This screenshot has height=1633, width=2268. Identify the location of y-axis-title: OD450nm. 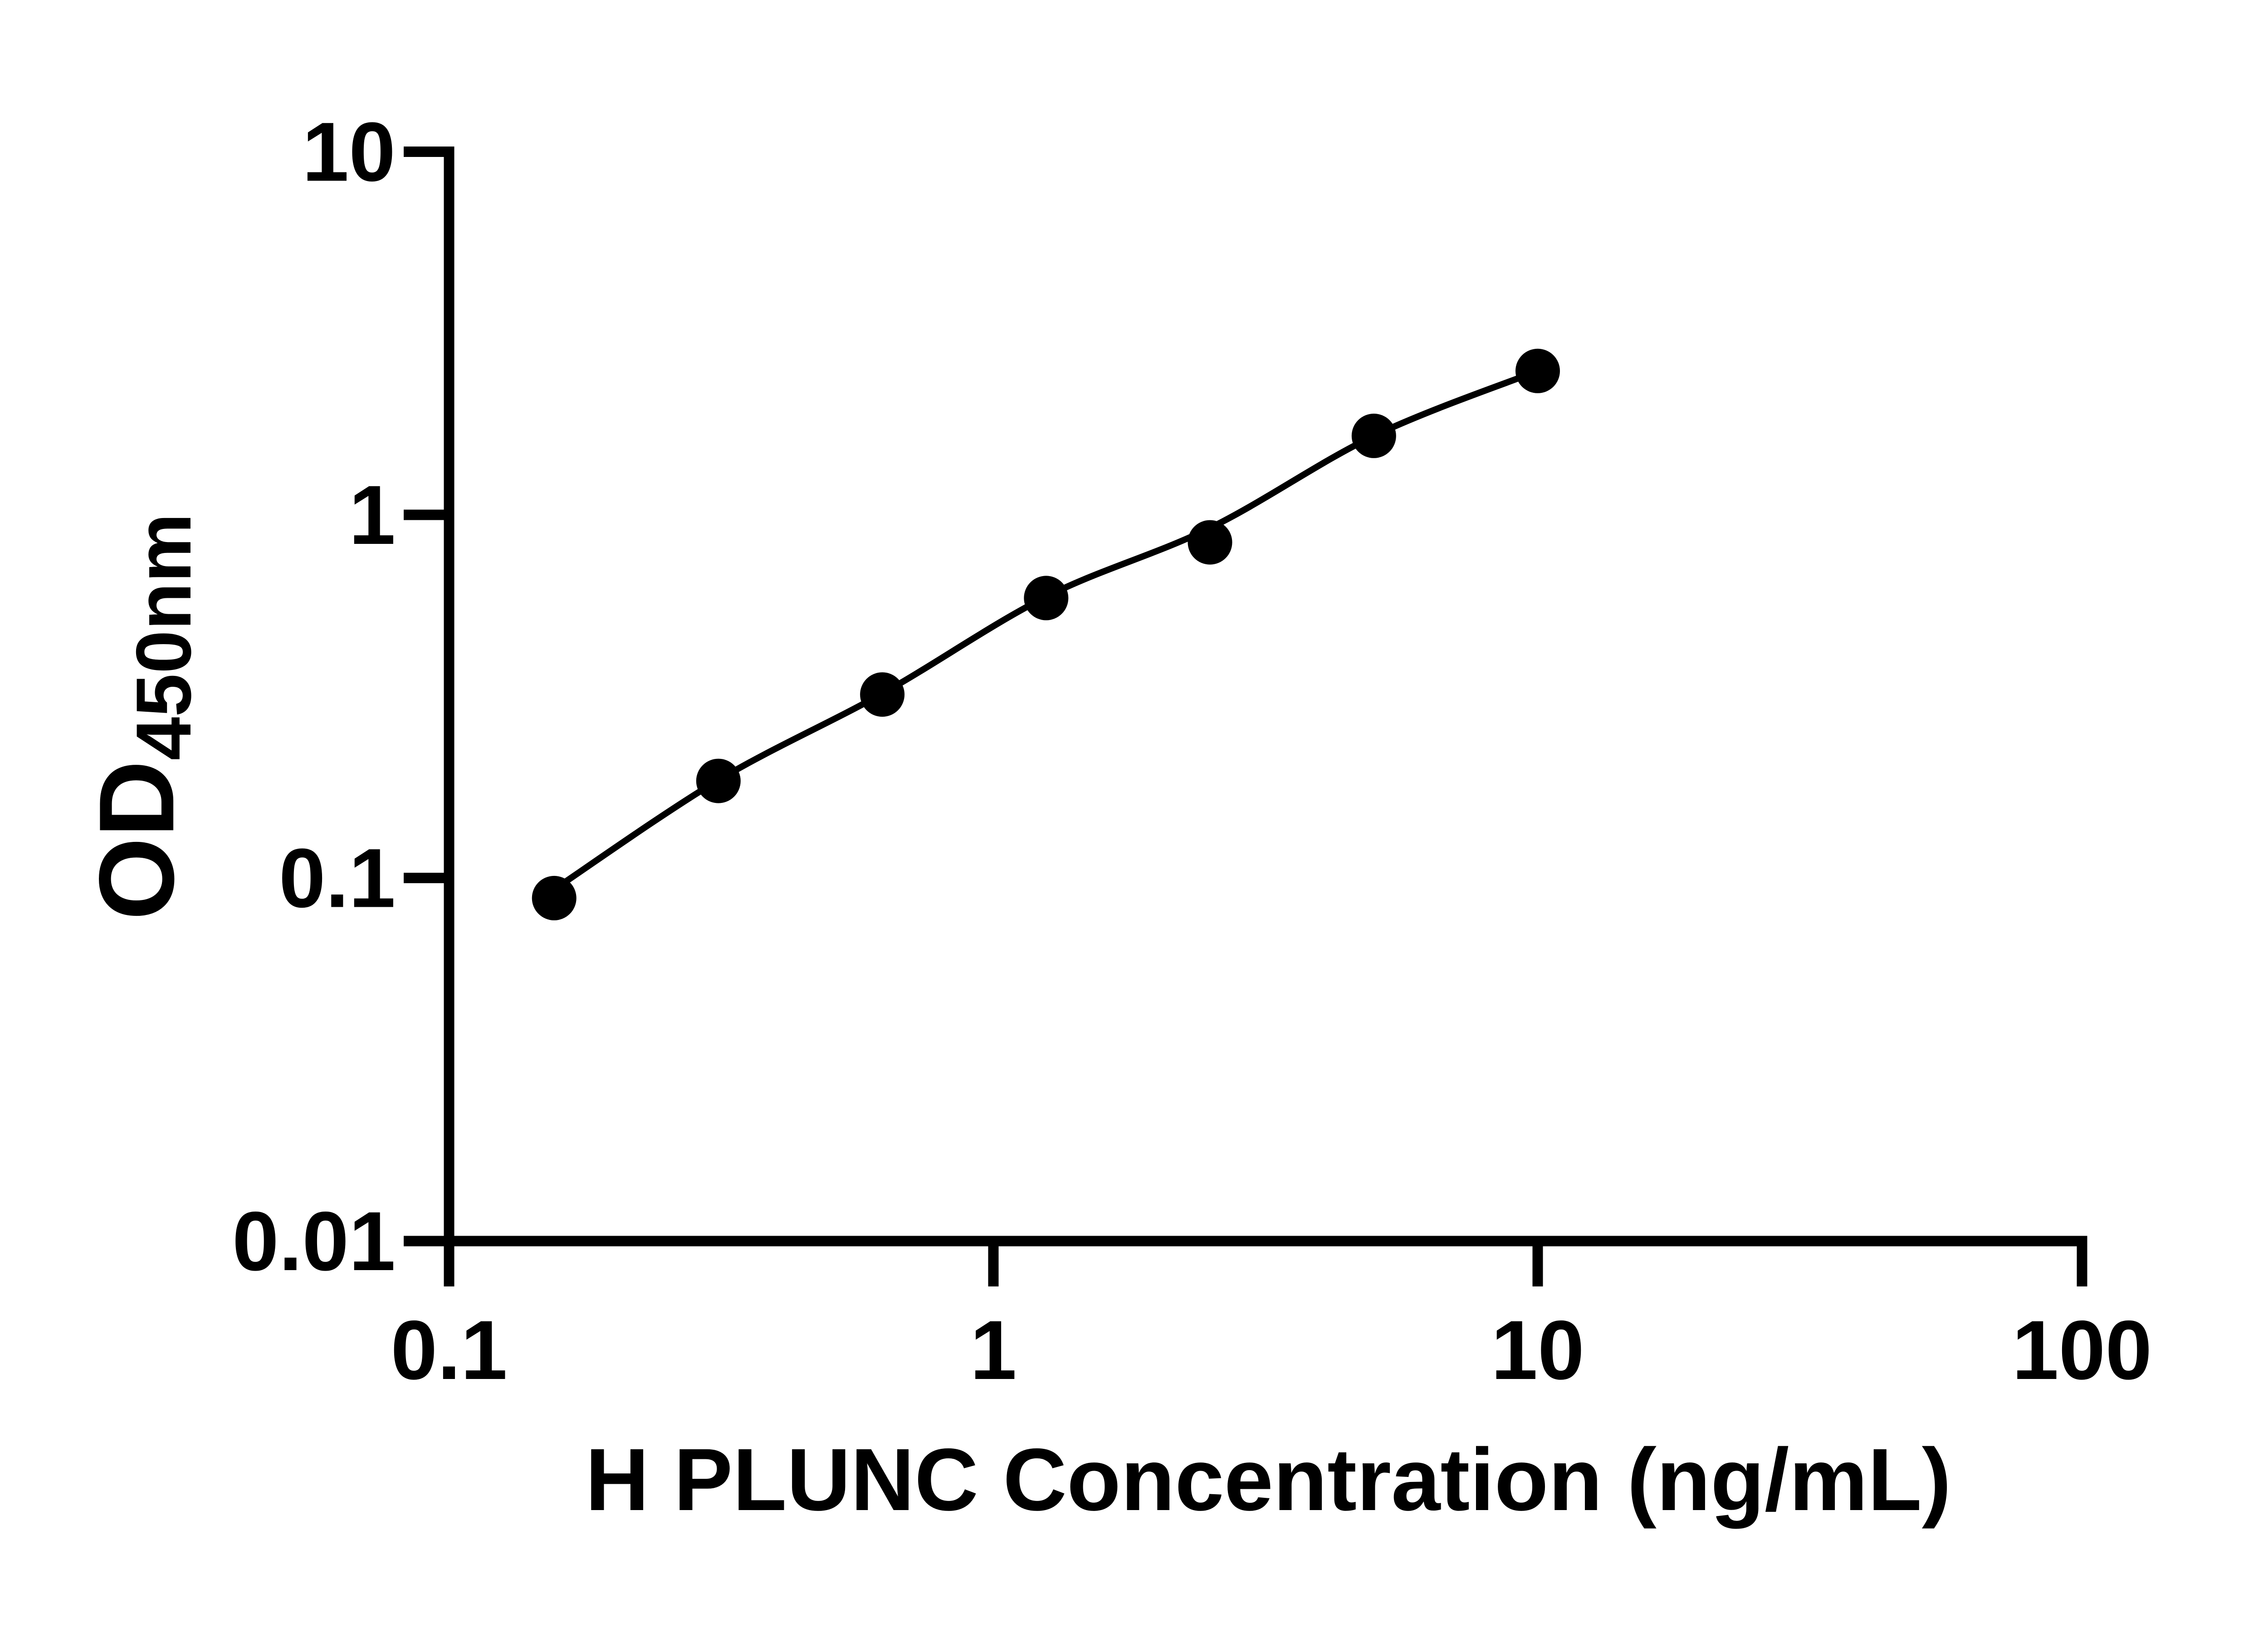
(142, 716).